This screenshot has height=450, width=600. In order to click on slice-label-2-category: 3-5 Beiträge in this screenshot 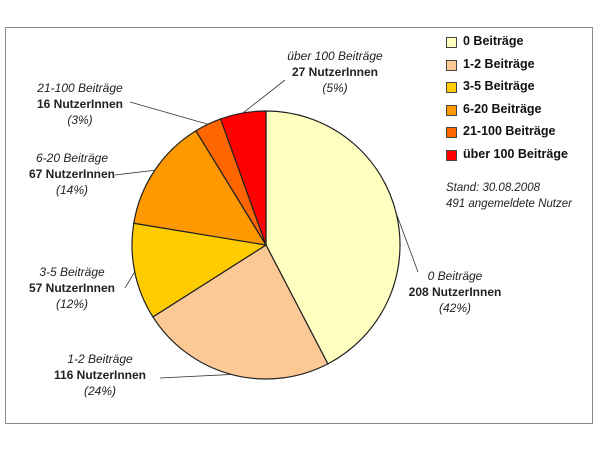, I will do `click(72, 272)`.